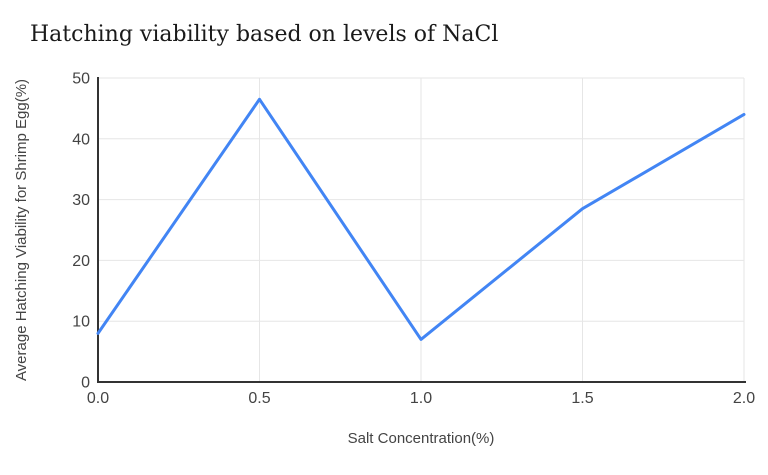 The width and height of the screenshot is (768, 475). What do you see at coordinates (81, 79) in the screenshot?
I see `y-tick-label: 50` at bounding box center [81, 79].